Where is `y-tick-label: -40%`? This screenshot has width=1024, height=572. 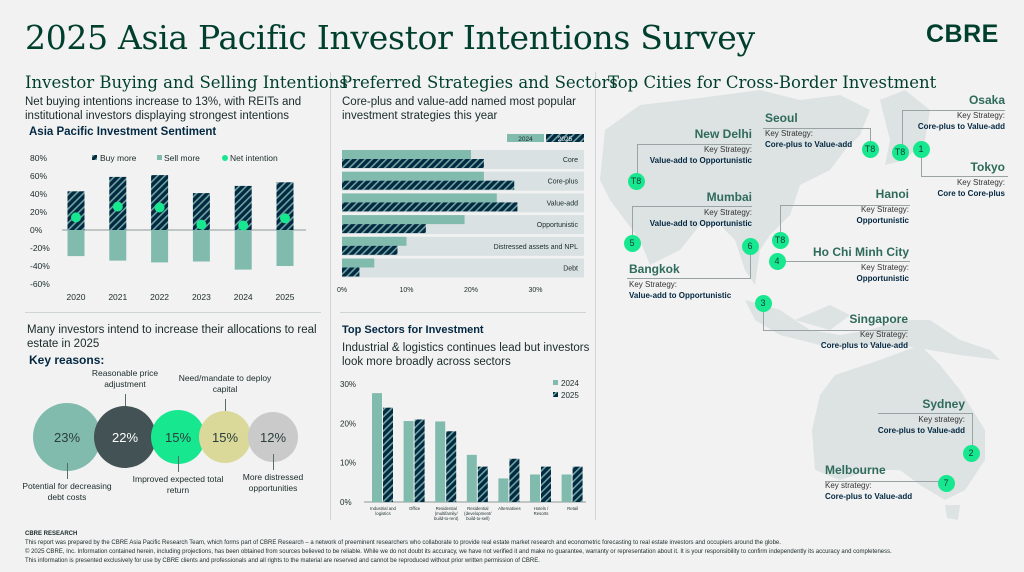 y-tick-label: -40% is located at coordinates (40, 266).